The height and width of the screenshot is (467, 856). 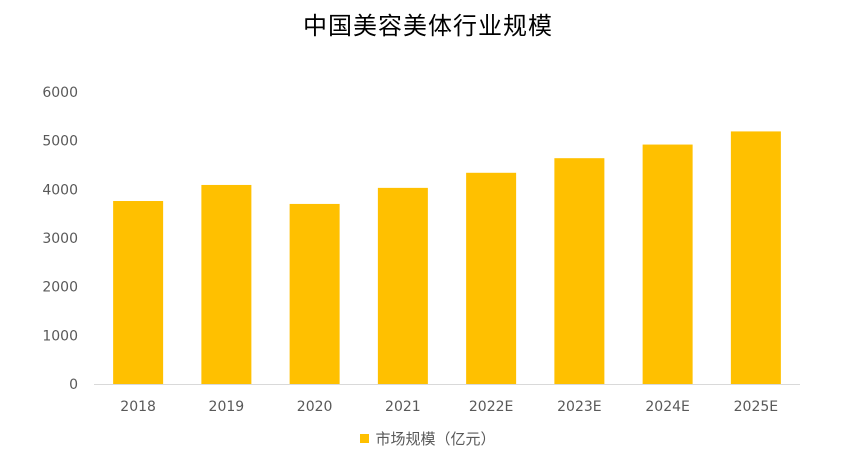 I want to click on legend-label: 市场规模（亿元）, so click(x=435, y=439).